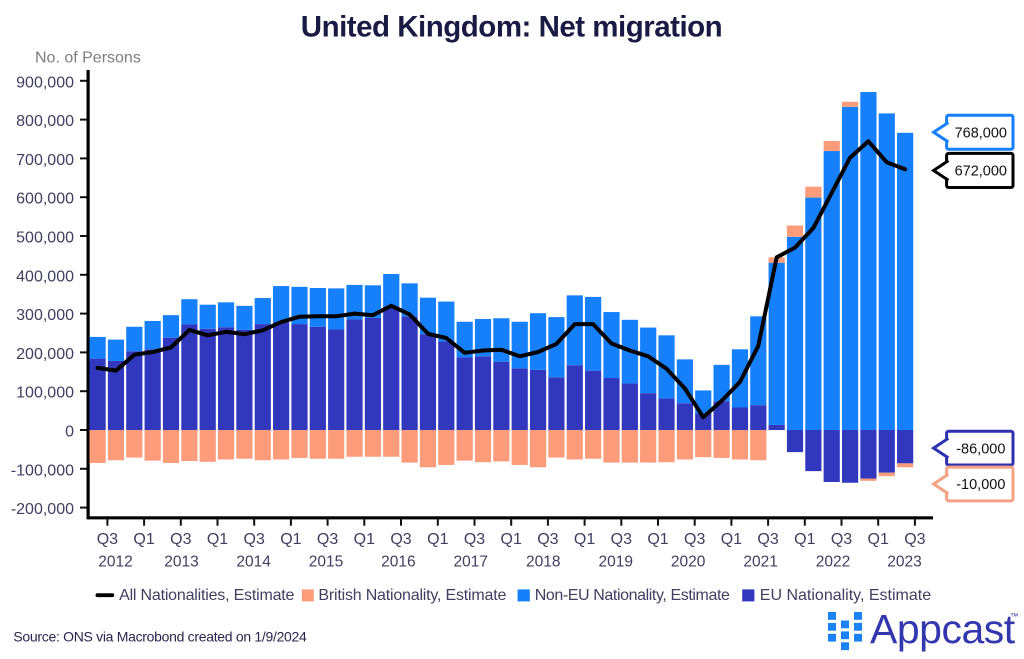 The width and height of the screenshot is (1024, 659). What do you see at coordinates (632, 595) in the screenshot?
I see `svg-text: Non-EU Nationality, Estimate` at bounding box center [632, 595].